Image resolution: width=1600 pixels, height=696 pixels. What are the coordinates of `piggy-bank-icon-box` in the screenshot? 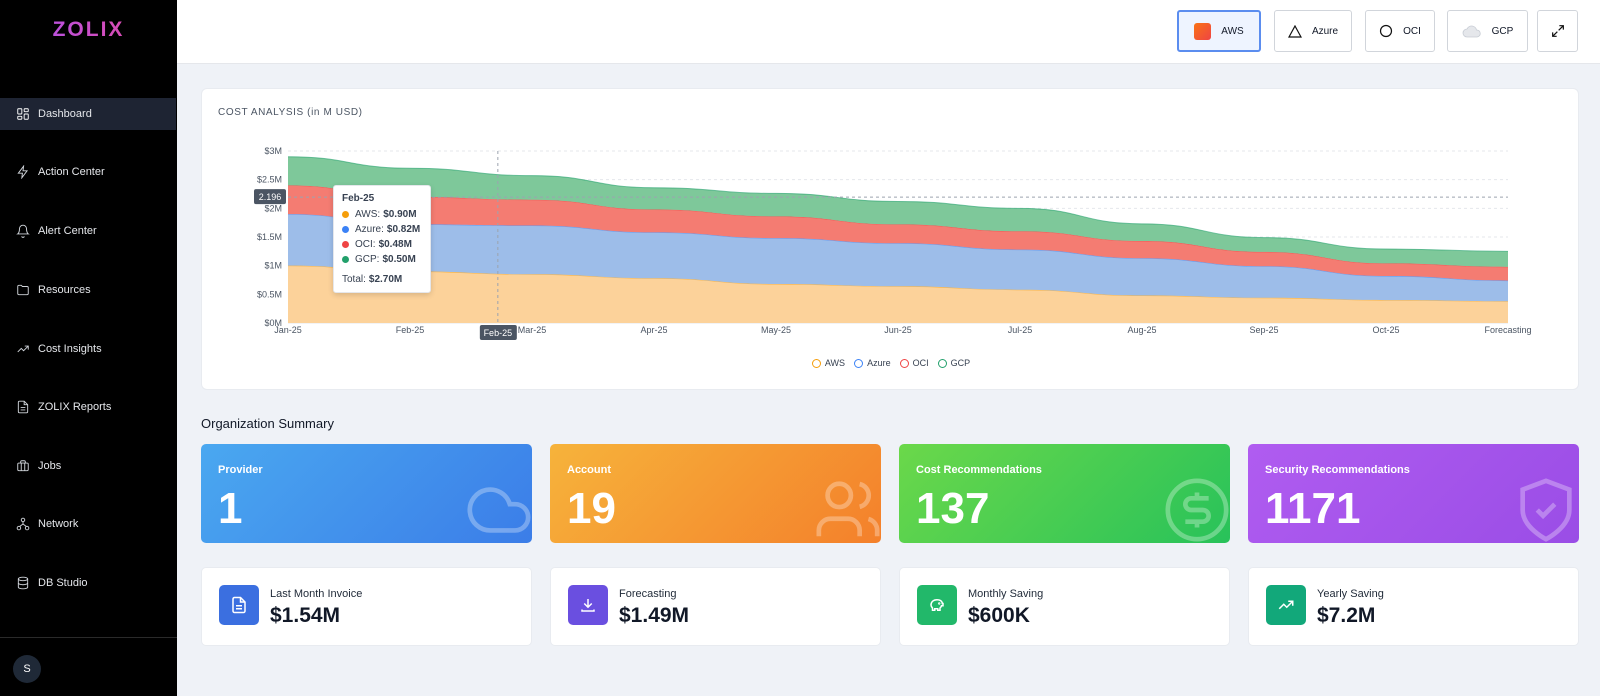 It's located at (937, 605).